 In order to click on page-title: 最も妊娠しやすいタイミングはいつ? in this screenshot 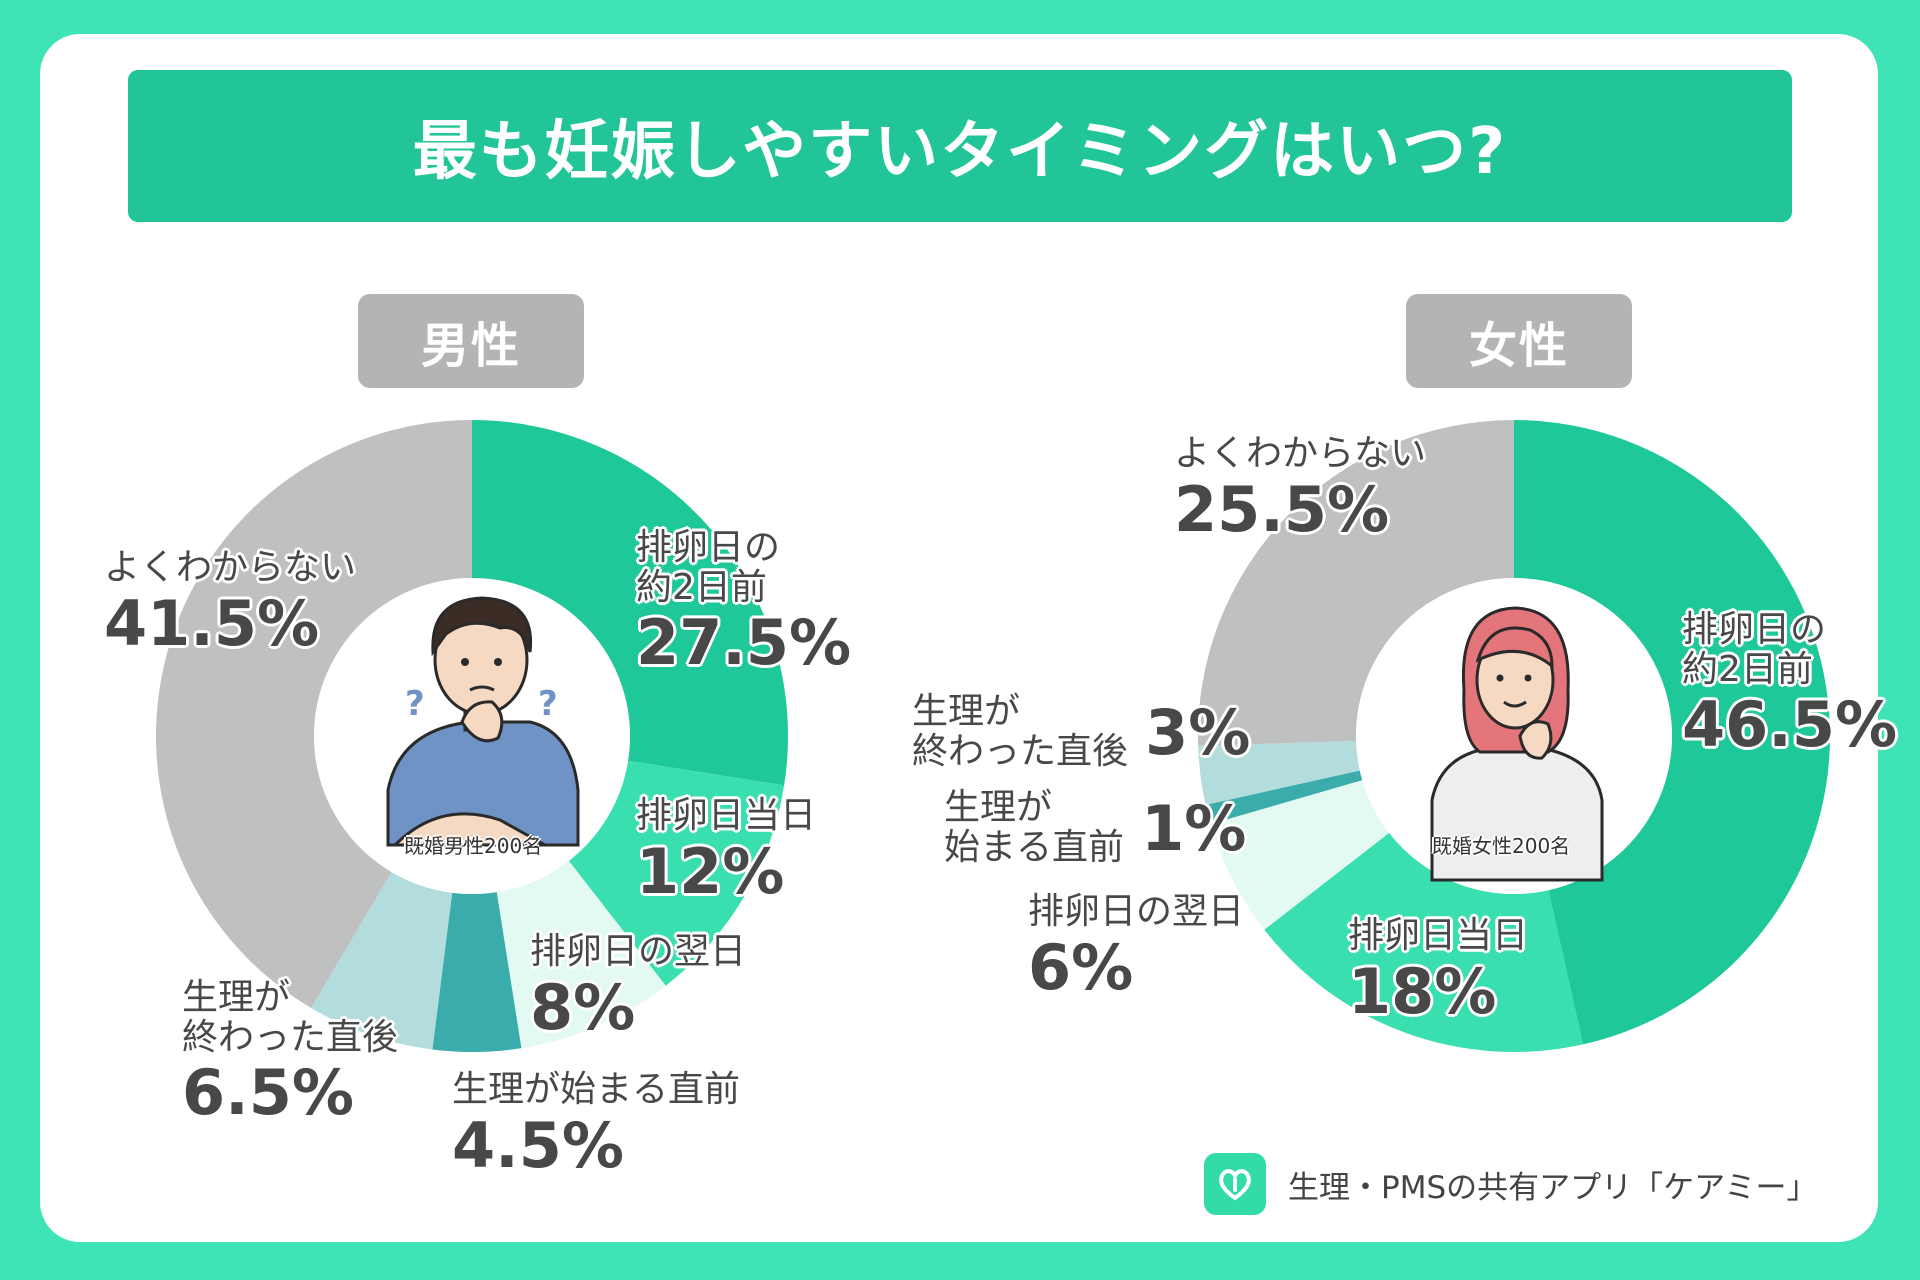, I will do `click(960, 152)`.